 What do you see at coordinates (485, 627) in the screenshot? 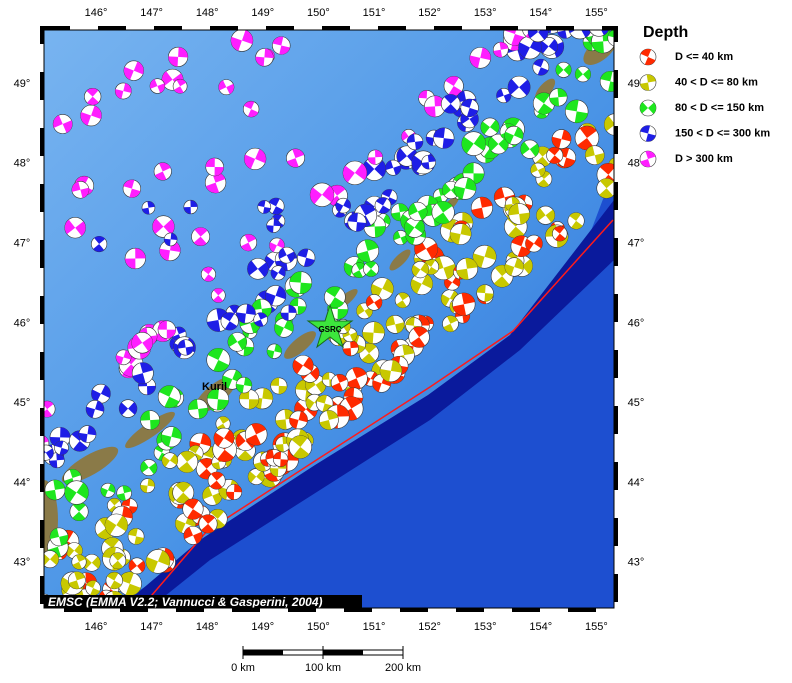
I see `lon-label-bottom: 153°` at bounding box center [485, 627].